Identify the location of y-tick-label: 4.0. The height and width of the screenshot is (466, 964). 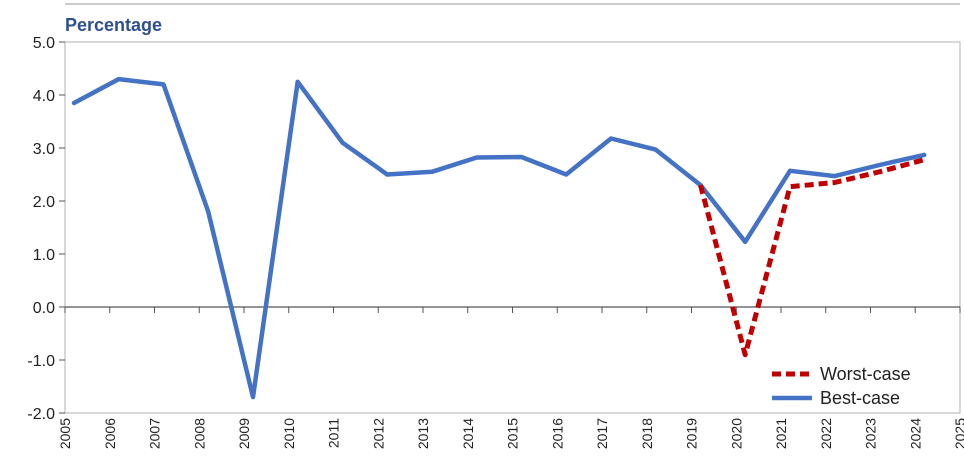
(44, 96).